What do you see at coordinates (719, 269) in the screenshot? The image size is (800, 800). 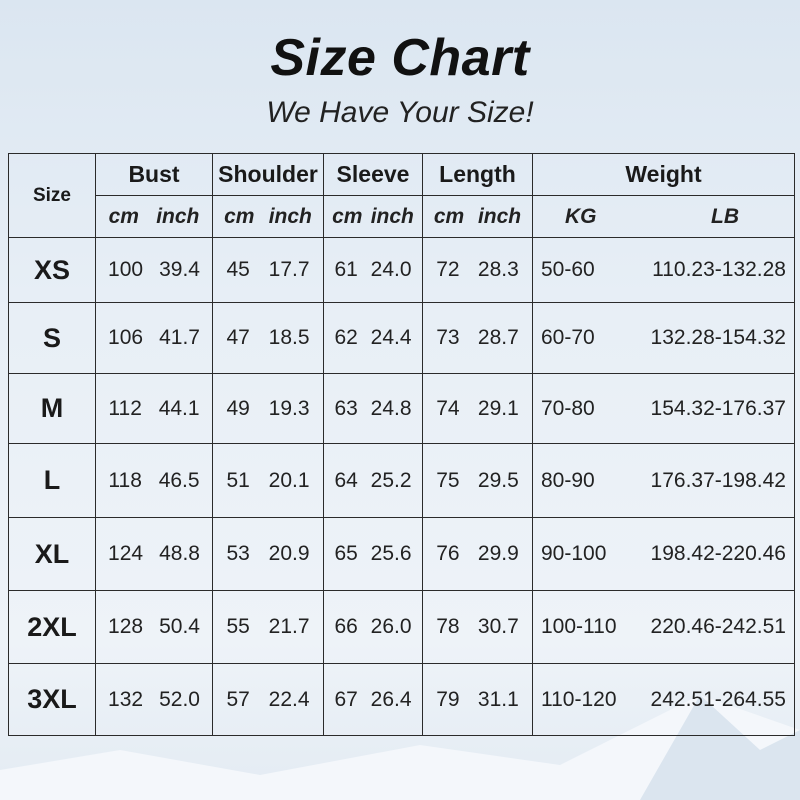 I see `cell-value: 110.23-132.28` at bounding box center [719, 269].